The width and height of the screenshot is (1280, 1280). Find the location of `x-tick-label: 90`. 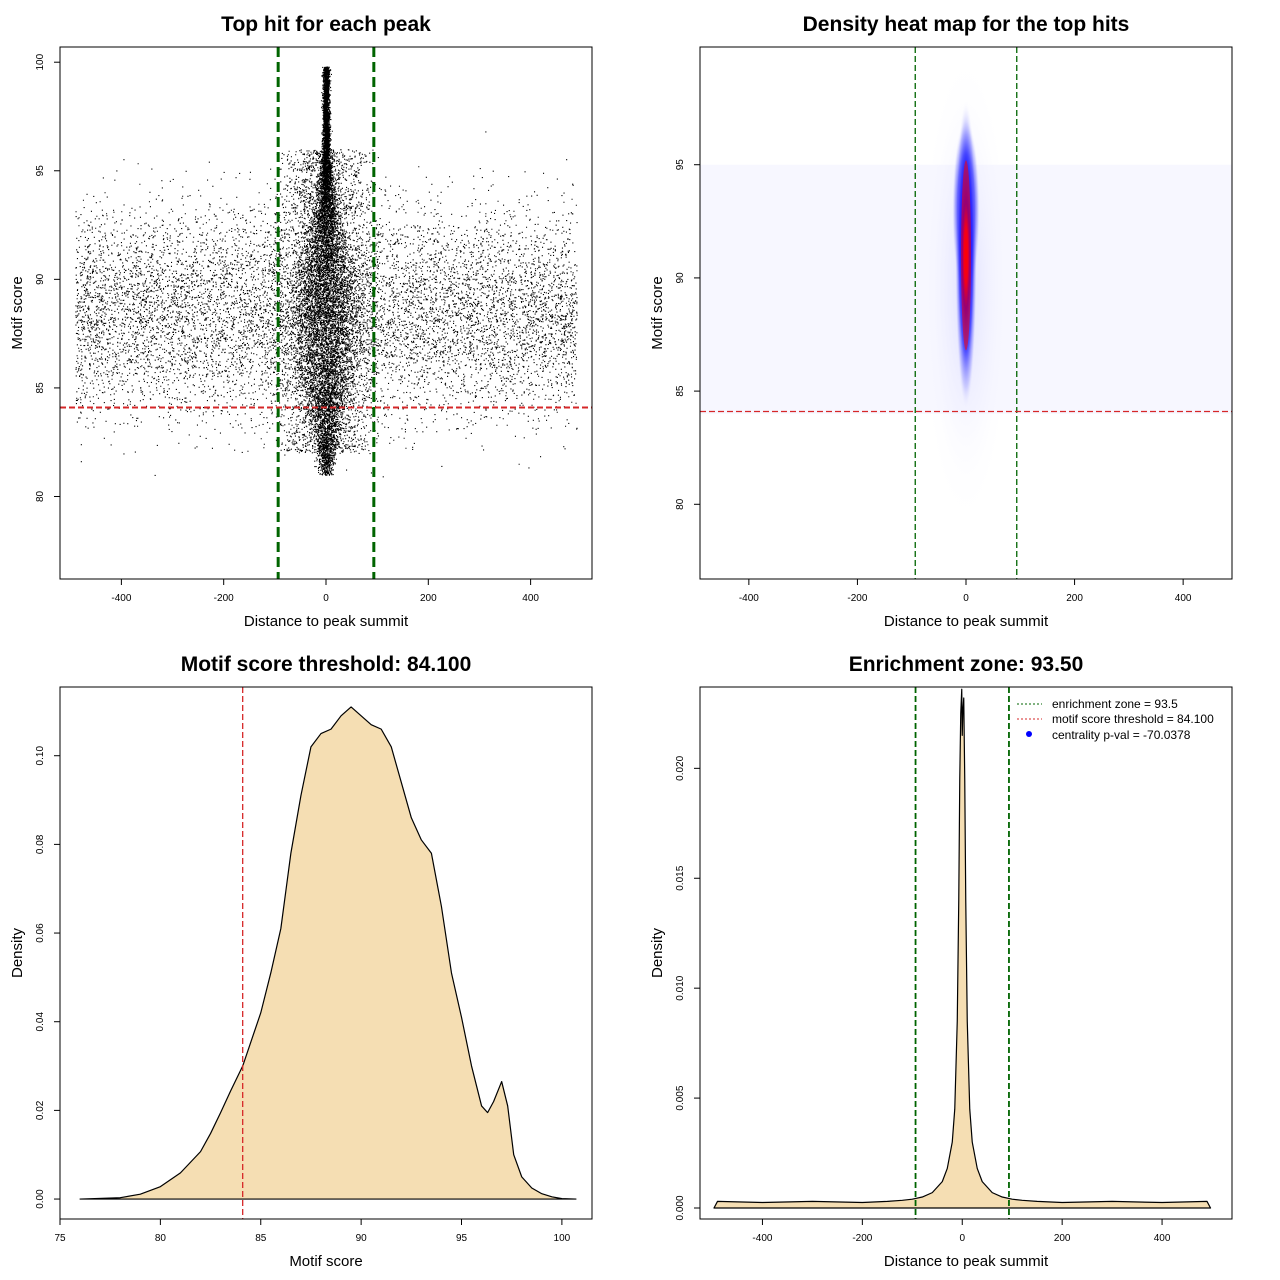

x-tick-label: 90 is located at coordinates (362, 1238).